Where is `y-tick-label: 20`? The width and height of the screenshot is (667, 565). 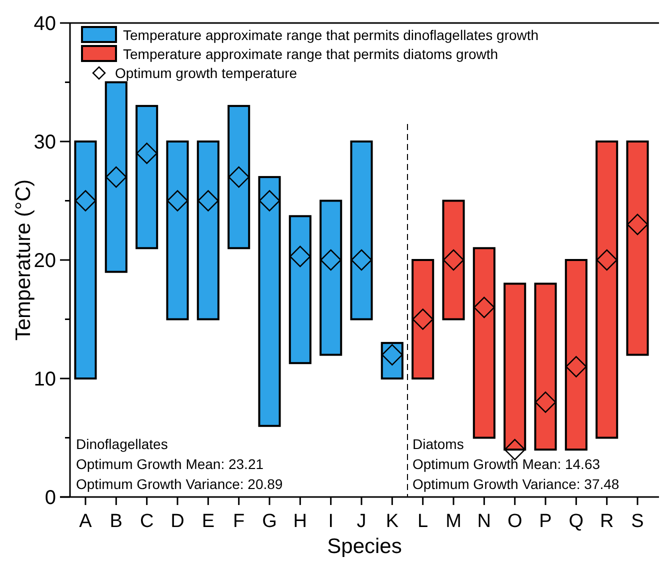
y-tick-label: 20 is located at coordinates (45, 261).